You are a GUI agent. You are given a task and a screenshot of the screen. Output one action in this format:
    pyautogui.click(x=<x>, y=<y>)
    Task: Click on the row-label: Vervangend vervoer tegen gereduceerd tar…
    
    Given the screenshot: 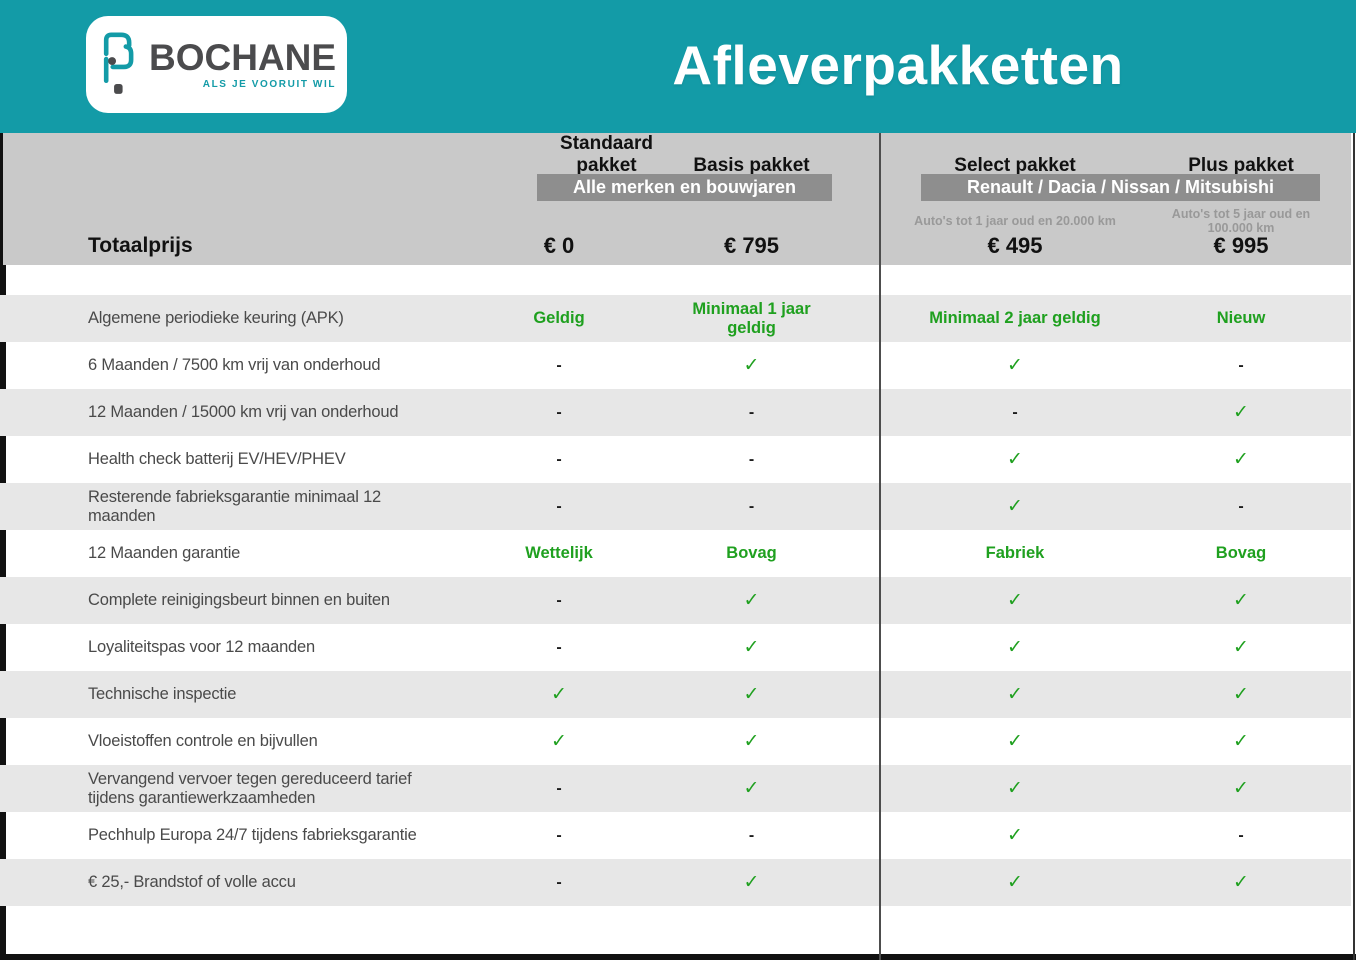 What is the action you would take?
    pyautogui.click(x=250, y=788)
    